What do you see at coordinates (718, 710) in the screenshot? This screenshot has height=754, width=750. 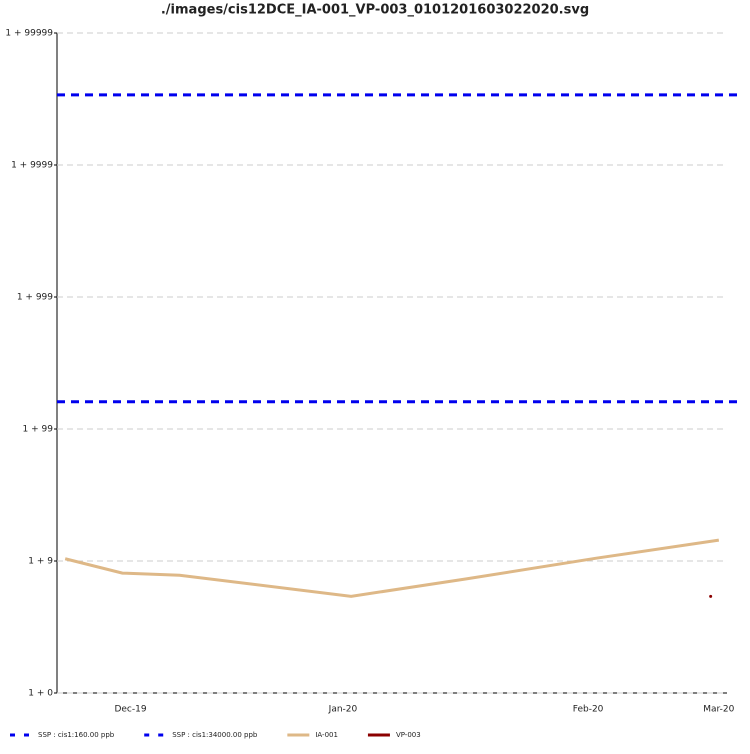 I see `x-tick-label: Mar-20` at bounding box center [718, 710].